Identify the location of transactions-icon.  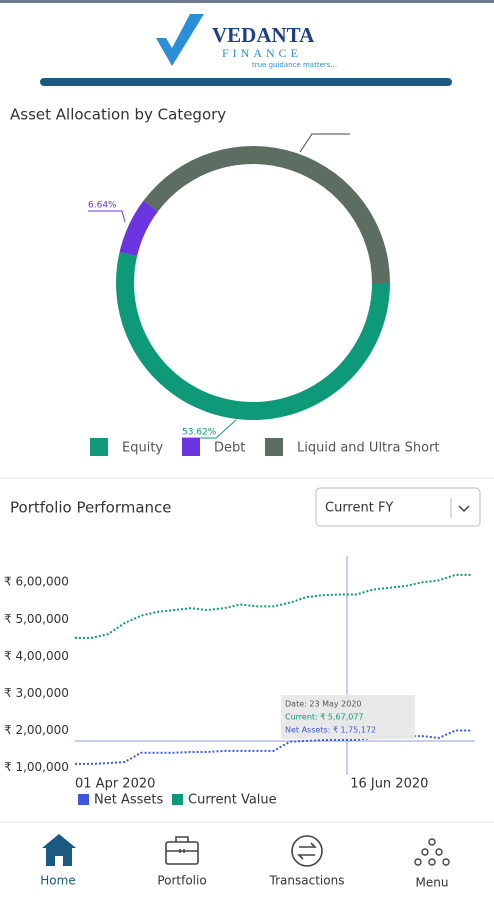
(307, 851).